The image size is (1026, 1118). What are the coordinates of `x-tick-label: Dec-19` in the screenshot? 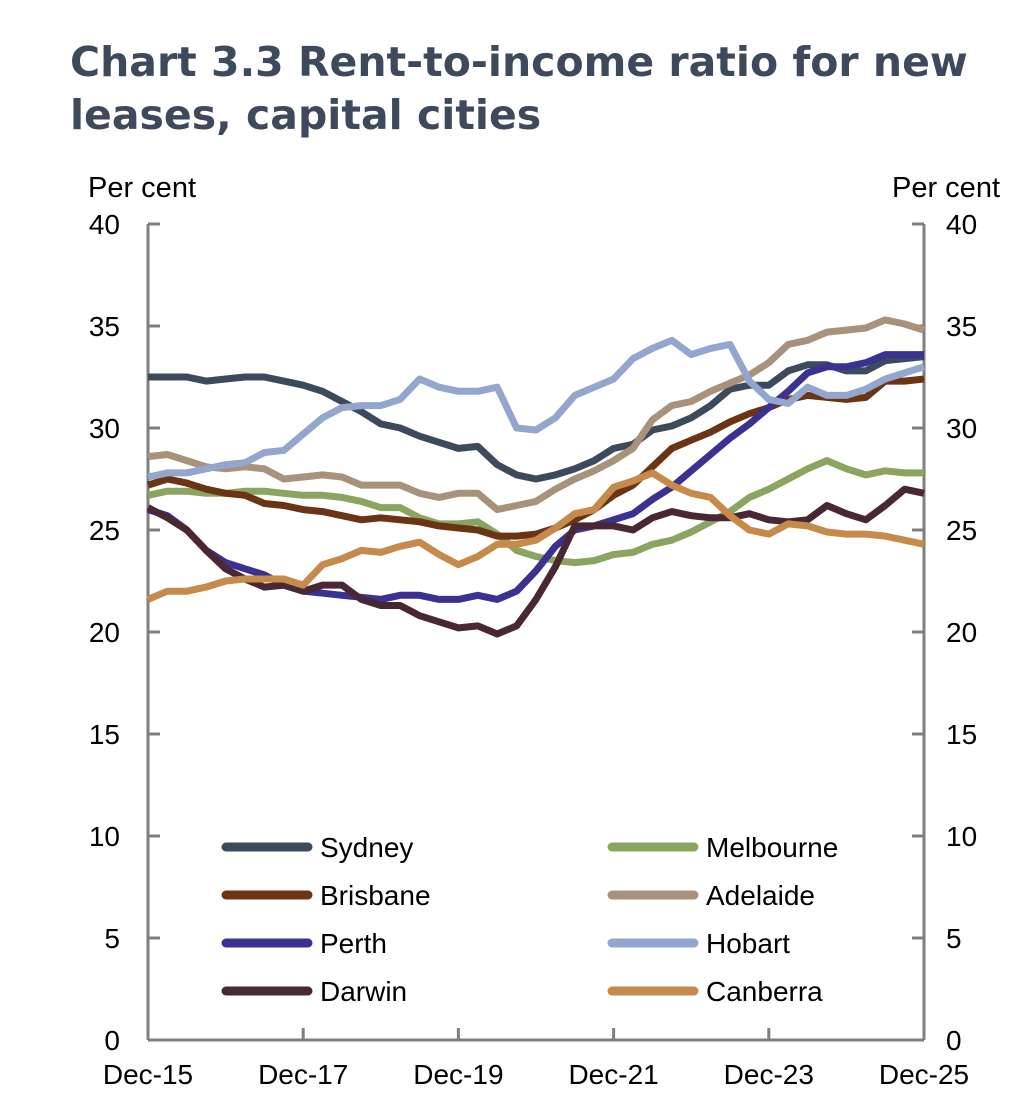 It's located at (458, 1074).